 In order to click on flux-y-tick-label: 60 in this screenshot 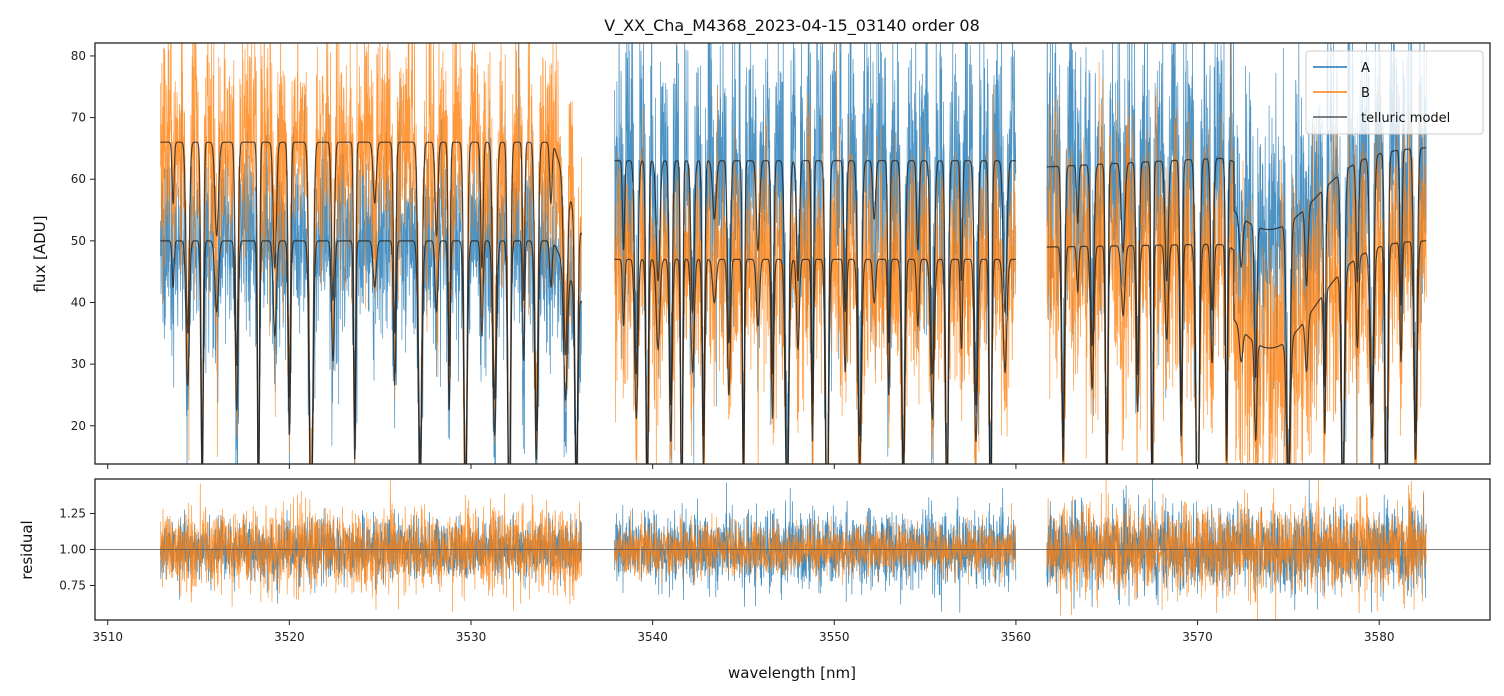, I will do `click(78, 179)`.